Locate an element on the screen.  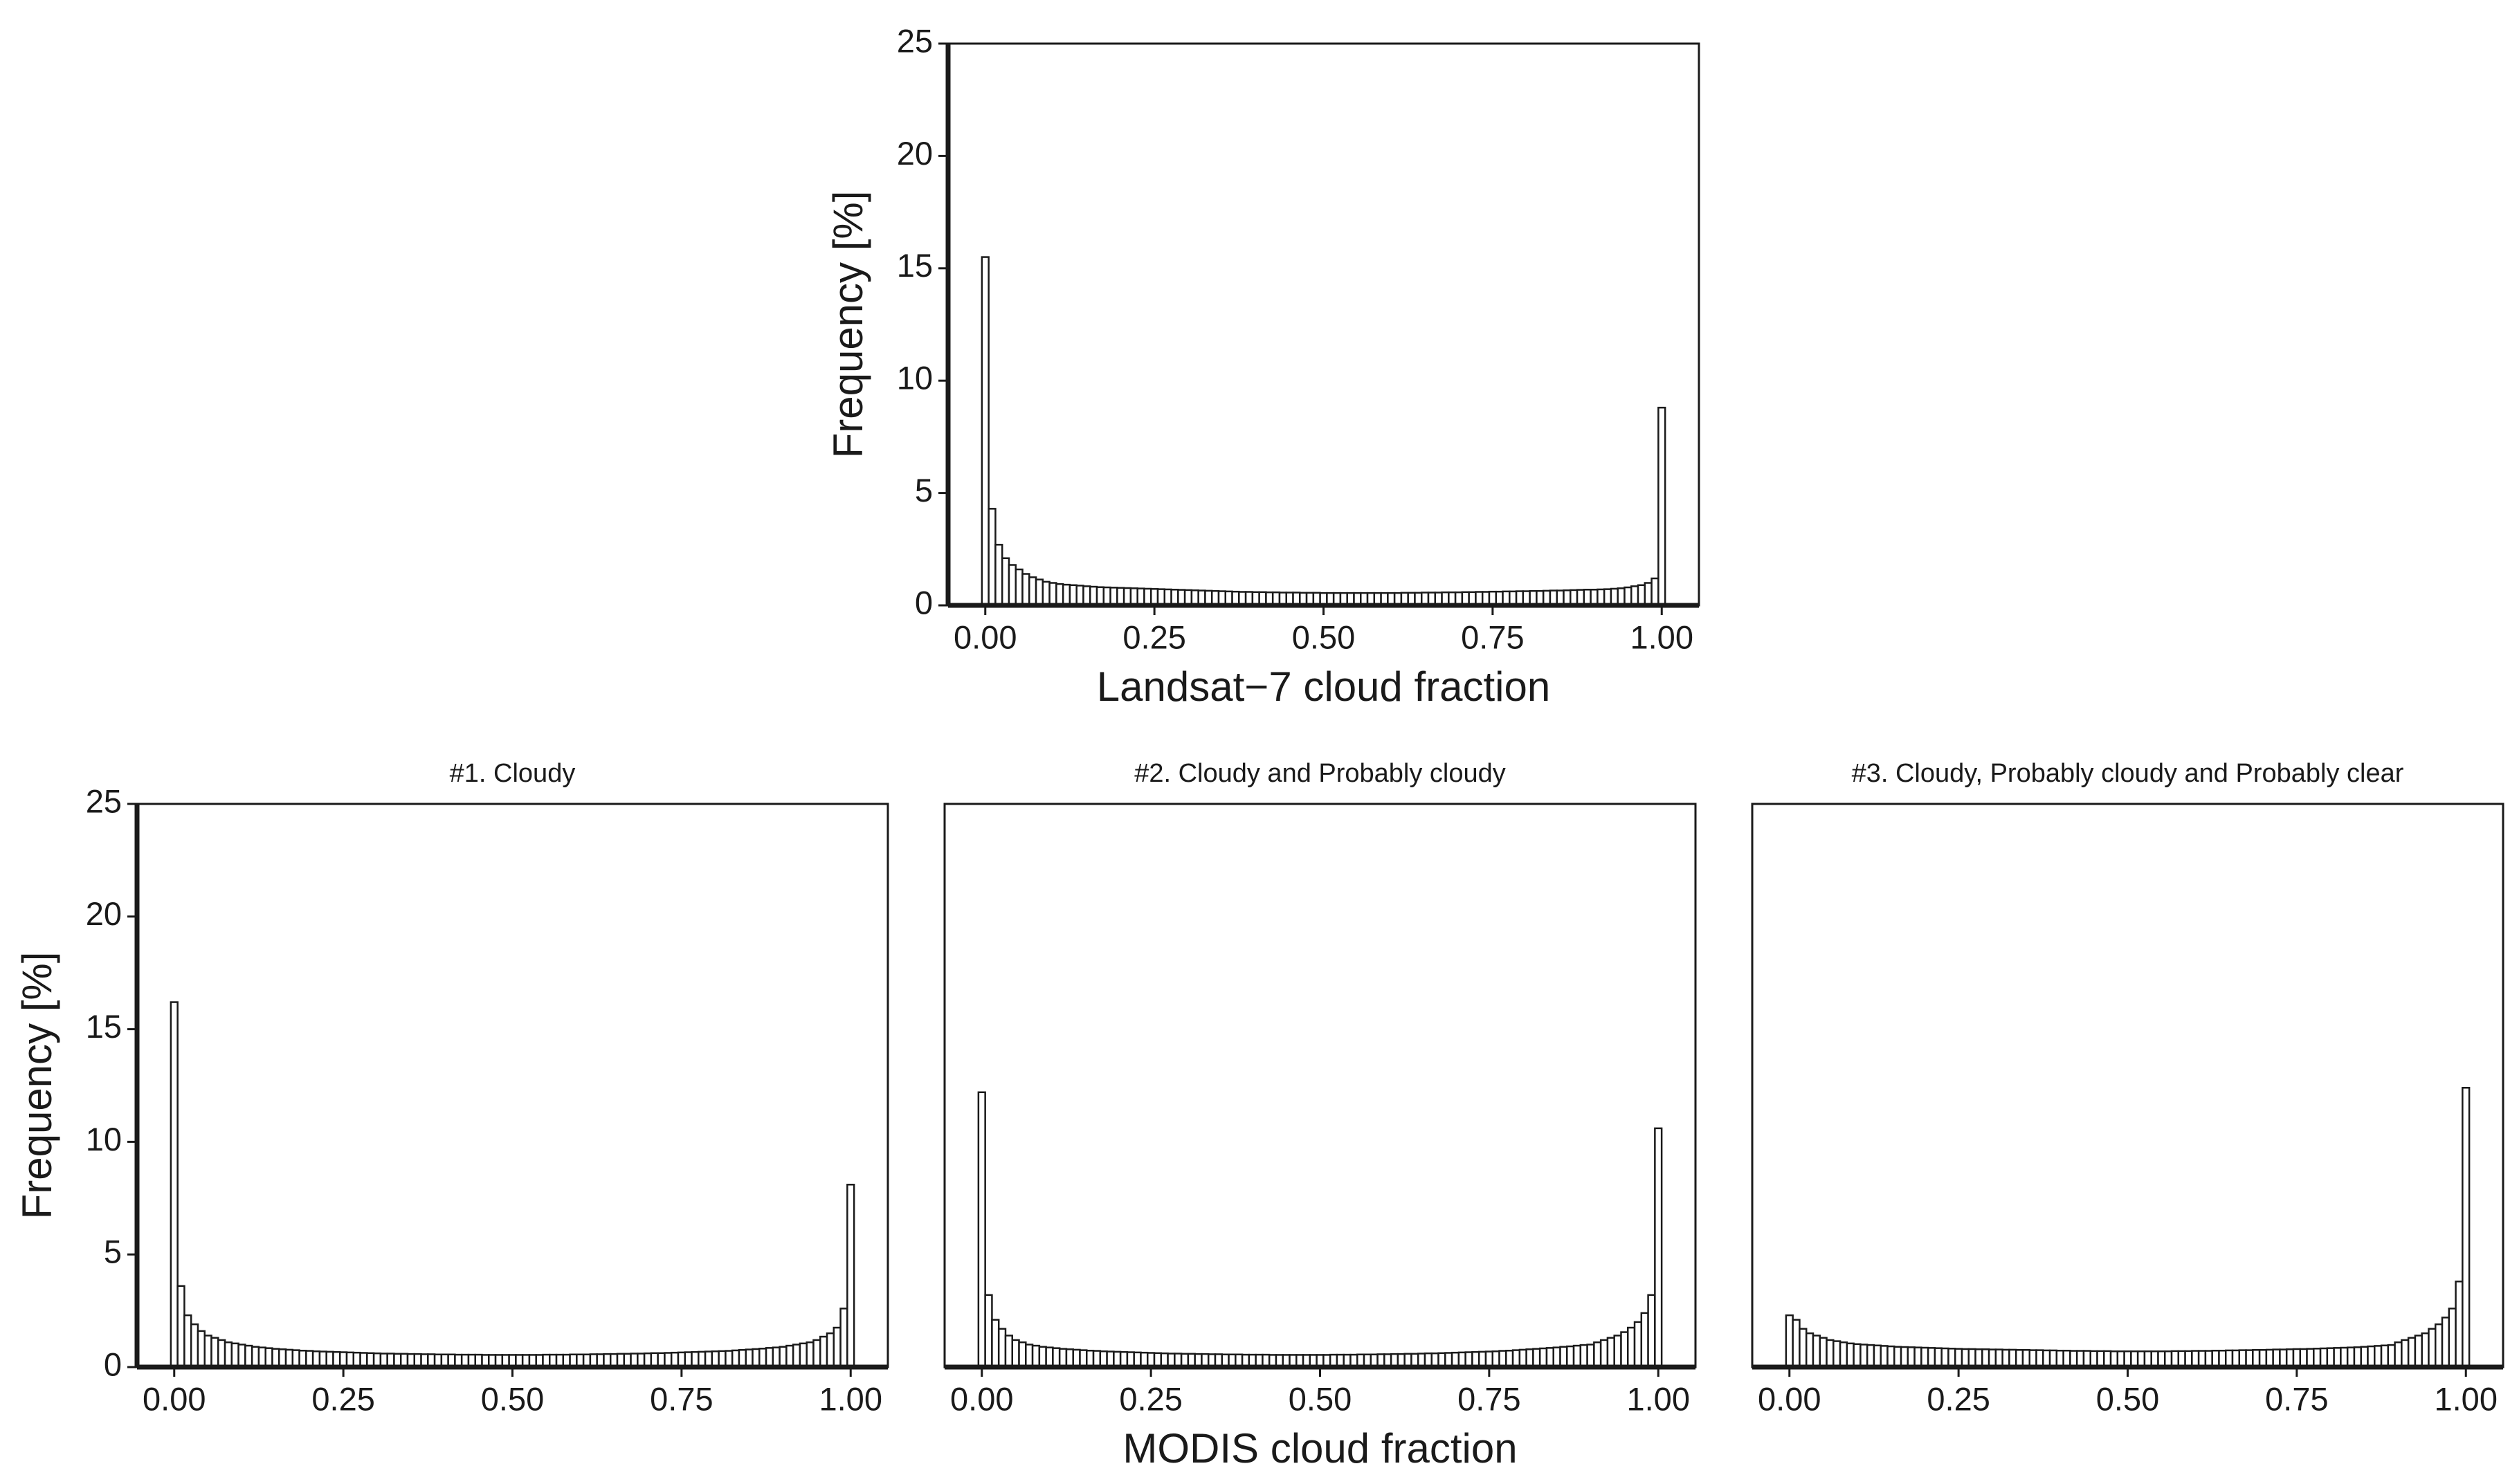
x-axis-label: MODIS cloud fraction is located at coordinates (1319, 1448).